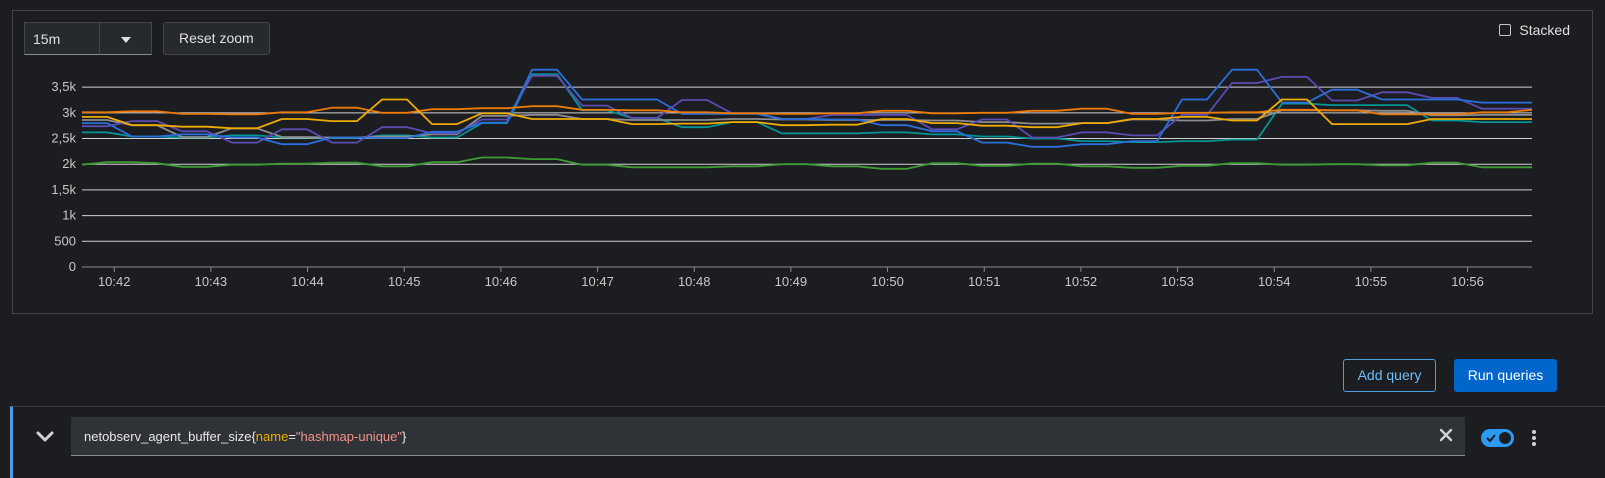 The height and width of the screenshot is (478, 1605). What do you see at coordinates (984, 281) in the screenshot?
I see `x-tick-label: 10:51` at bounding box center [984, 281].